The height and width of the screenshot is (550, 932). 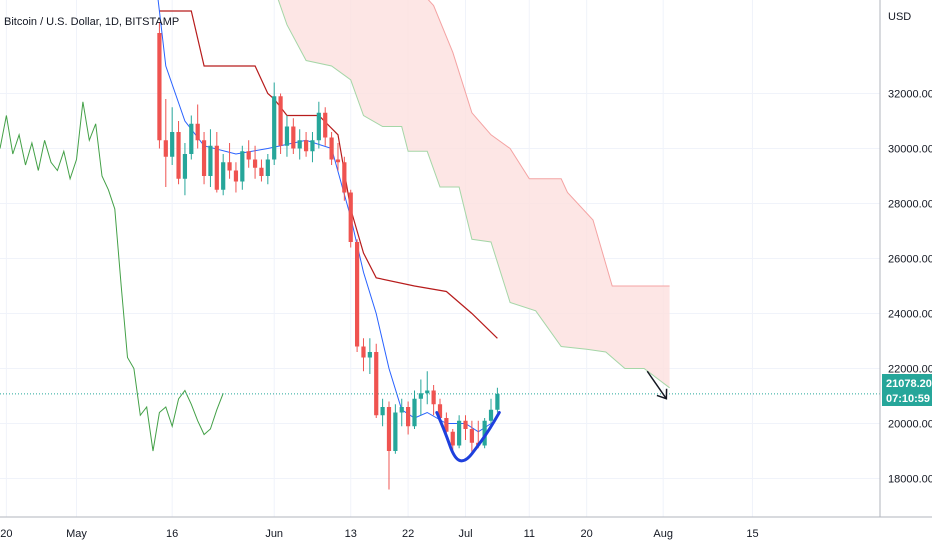 I want to click on cup-pattern-curve, so click(x=468, y=437).